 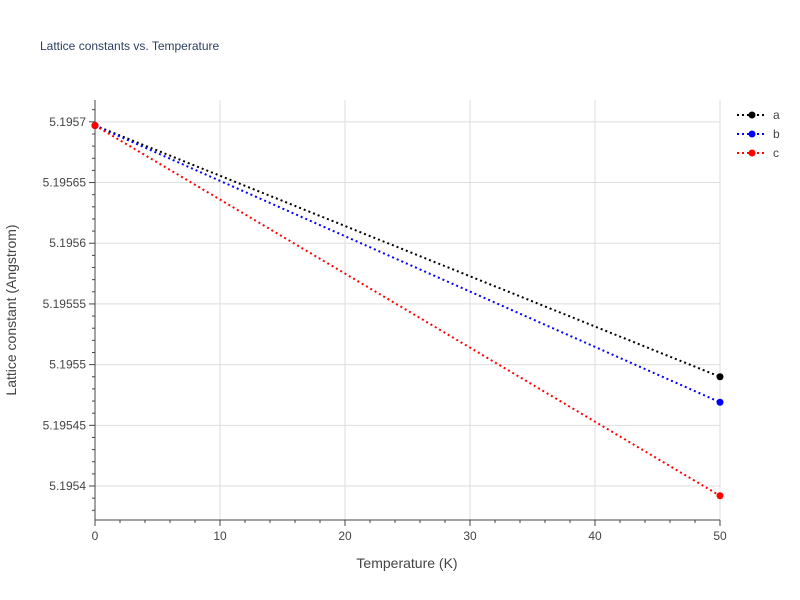 What do you see at coordinates (67, 122) in the screenshot?
I see `y-tick-label: 5.1957` at bounding box center [67, 122].